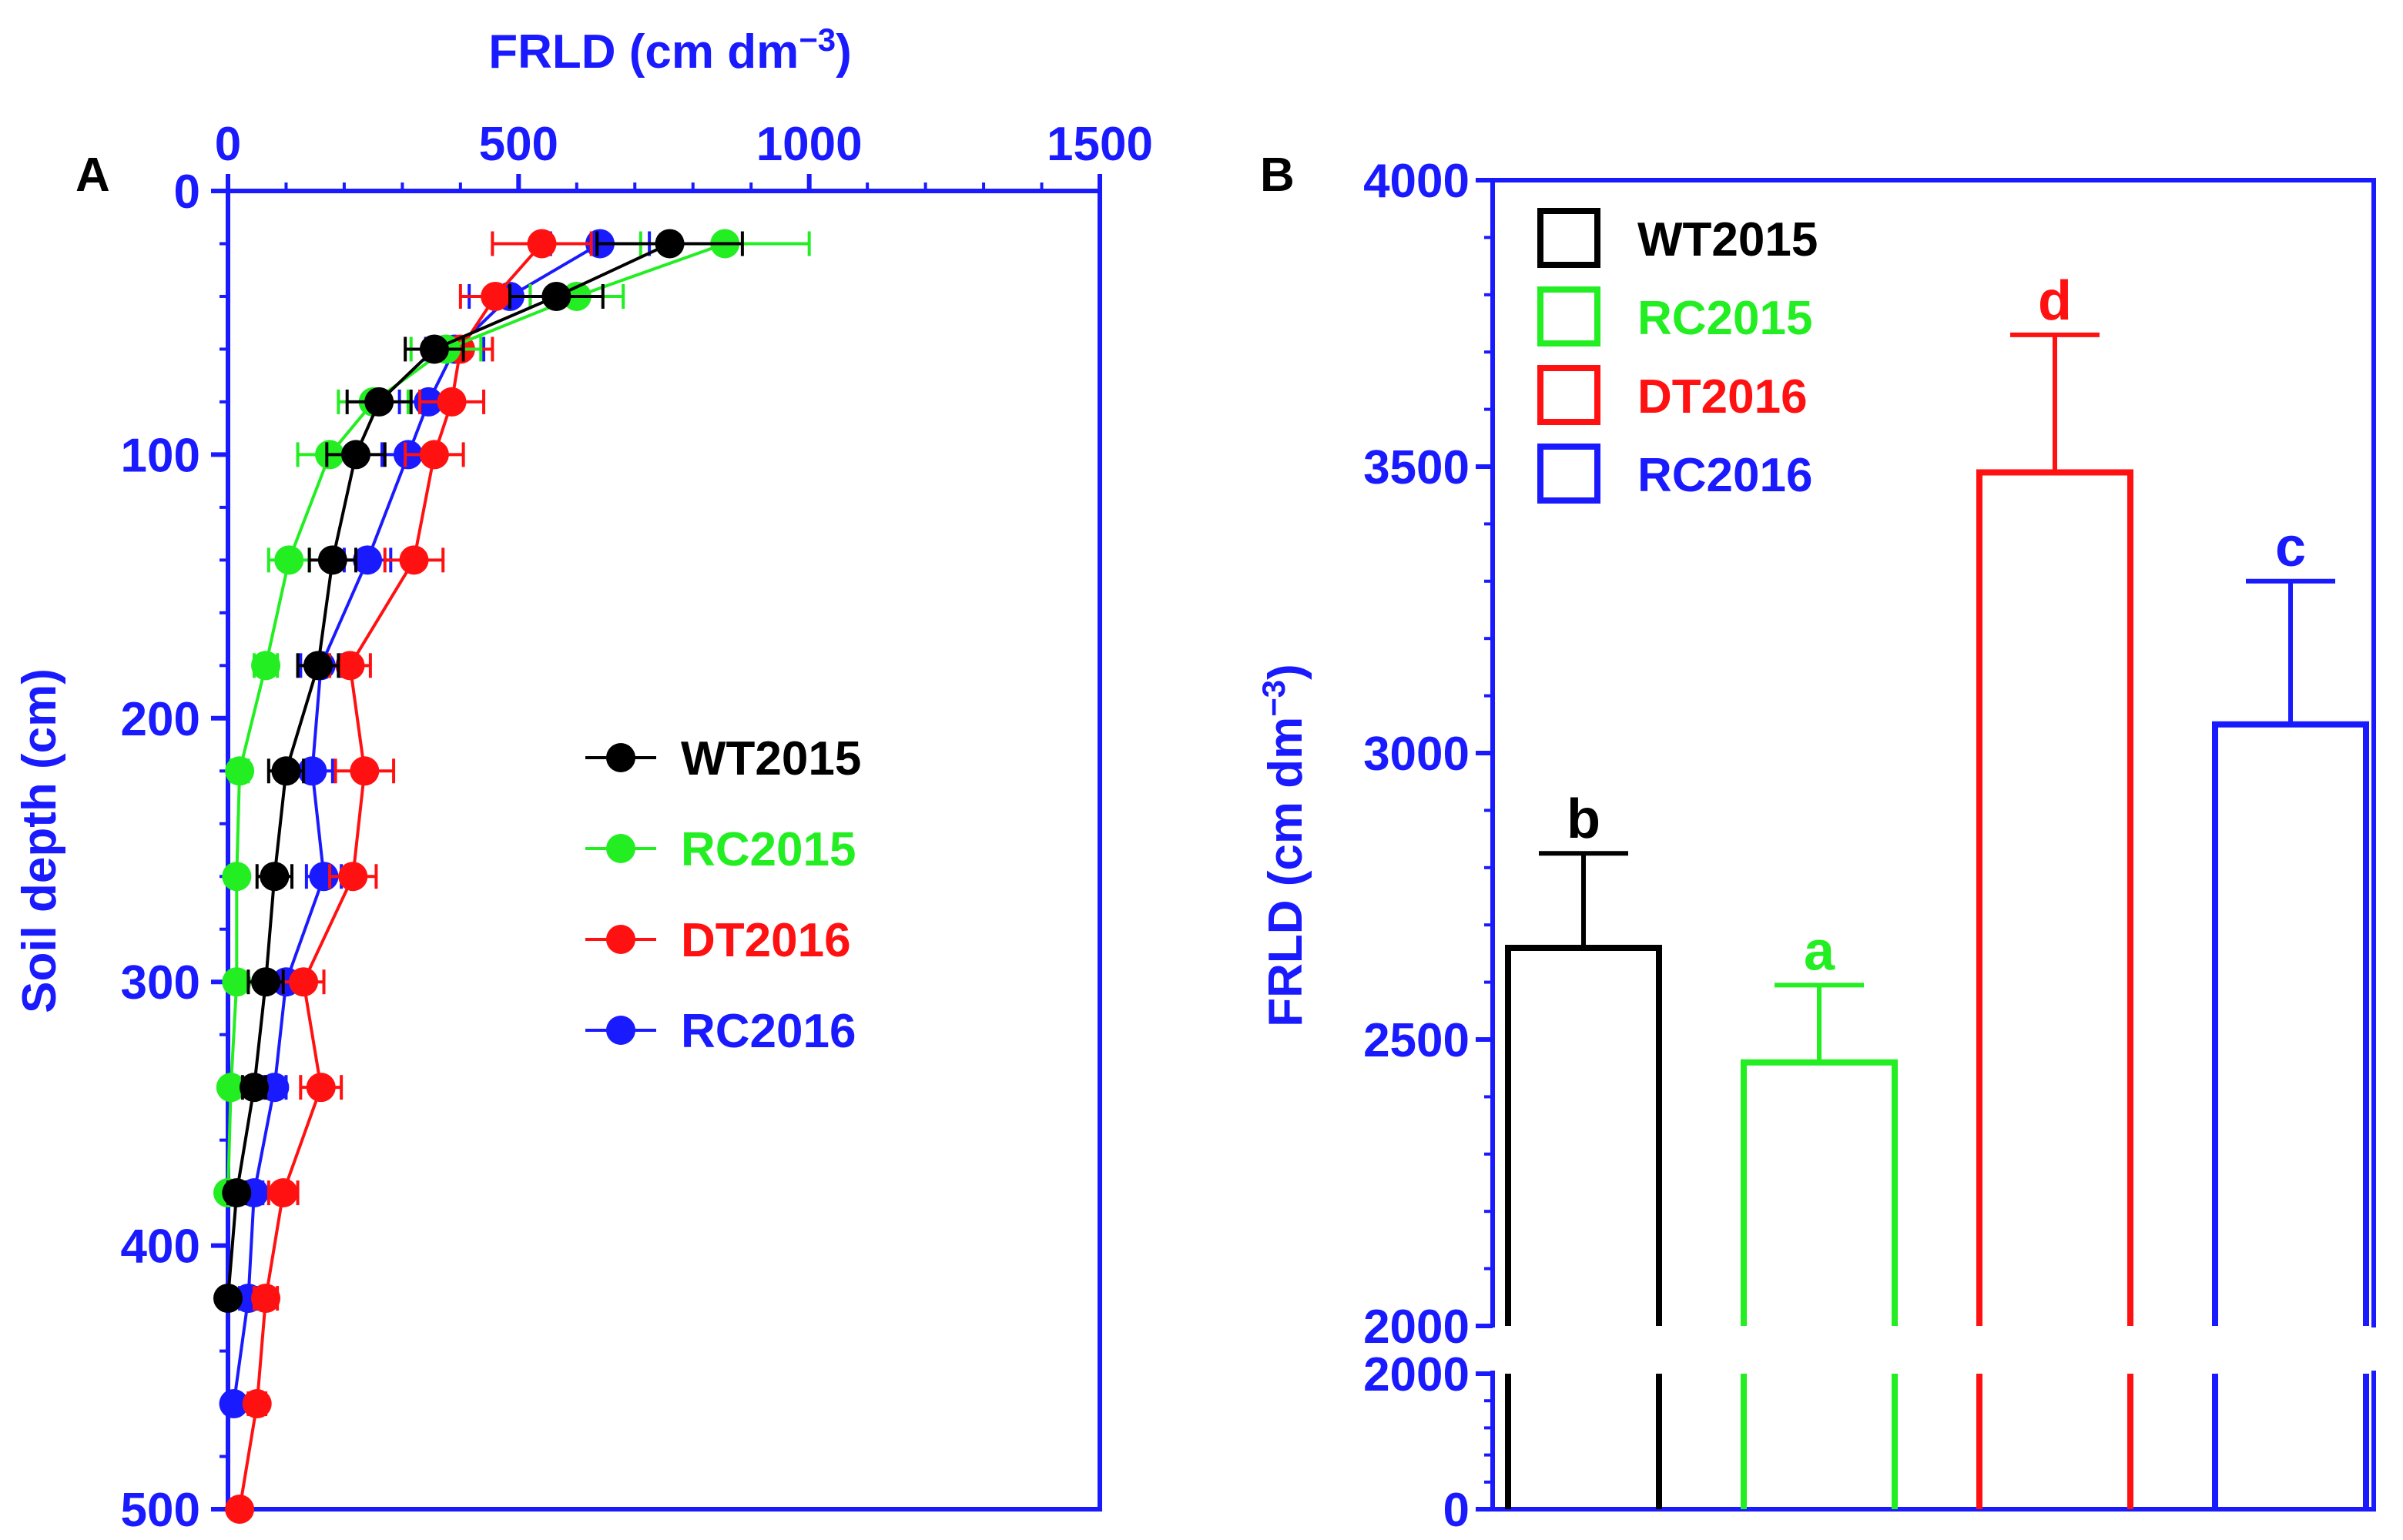  I want to click on x-tick-label: 500, so click(519, 144).